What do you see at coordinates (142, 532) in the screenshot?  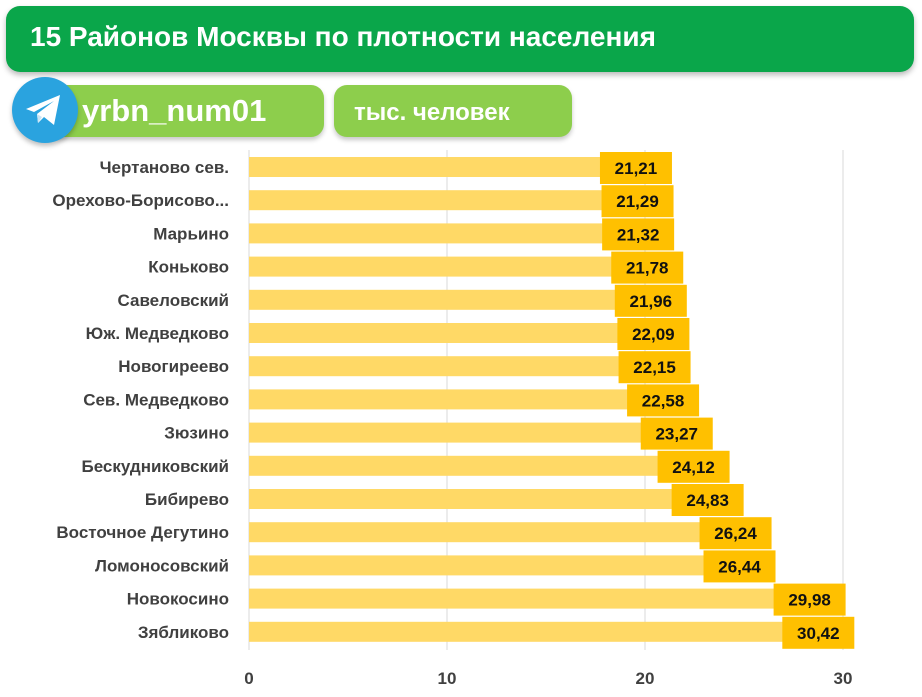 I see `category-label: Восточное Дегутино` at bounding box center [142, 532].